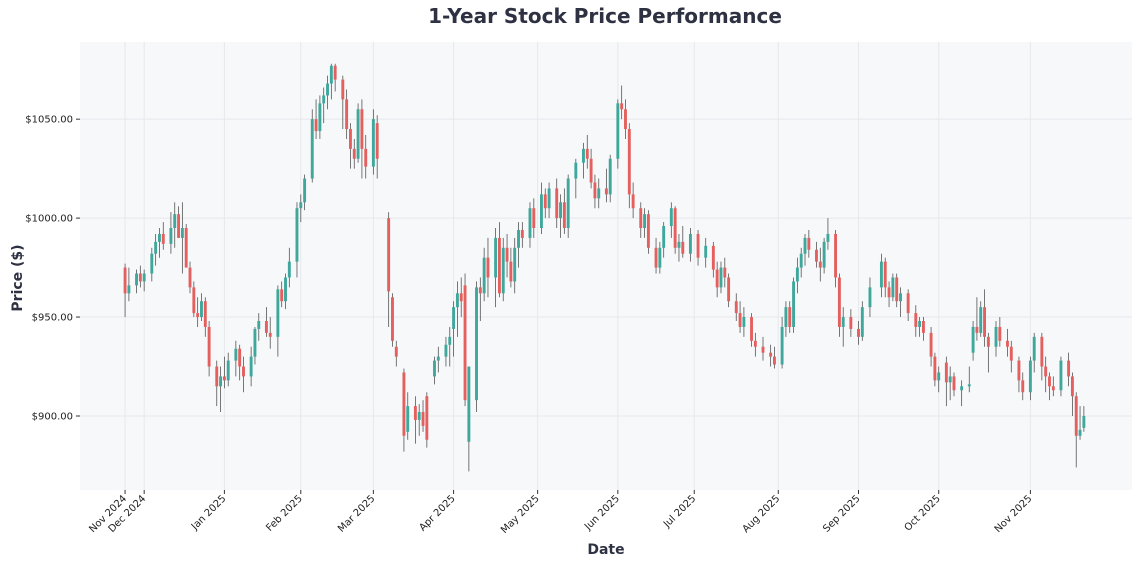 The height and width of the screenshot is (566, 1140). What do you see at coordinates (49, 120) in the screenshot?
I see `y-tick-label: $1050.00` at bounding box center [49, 120].